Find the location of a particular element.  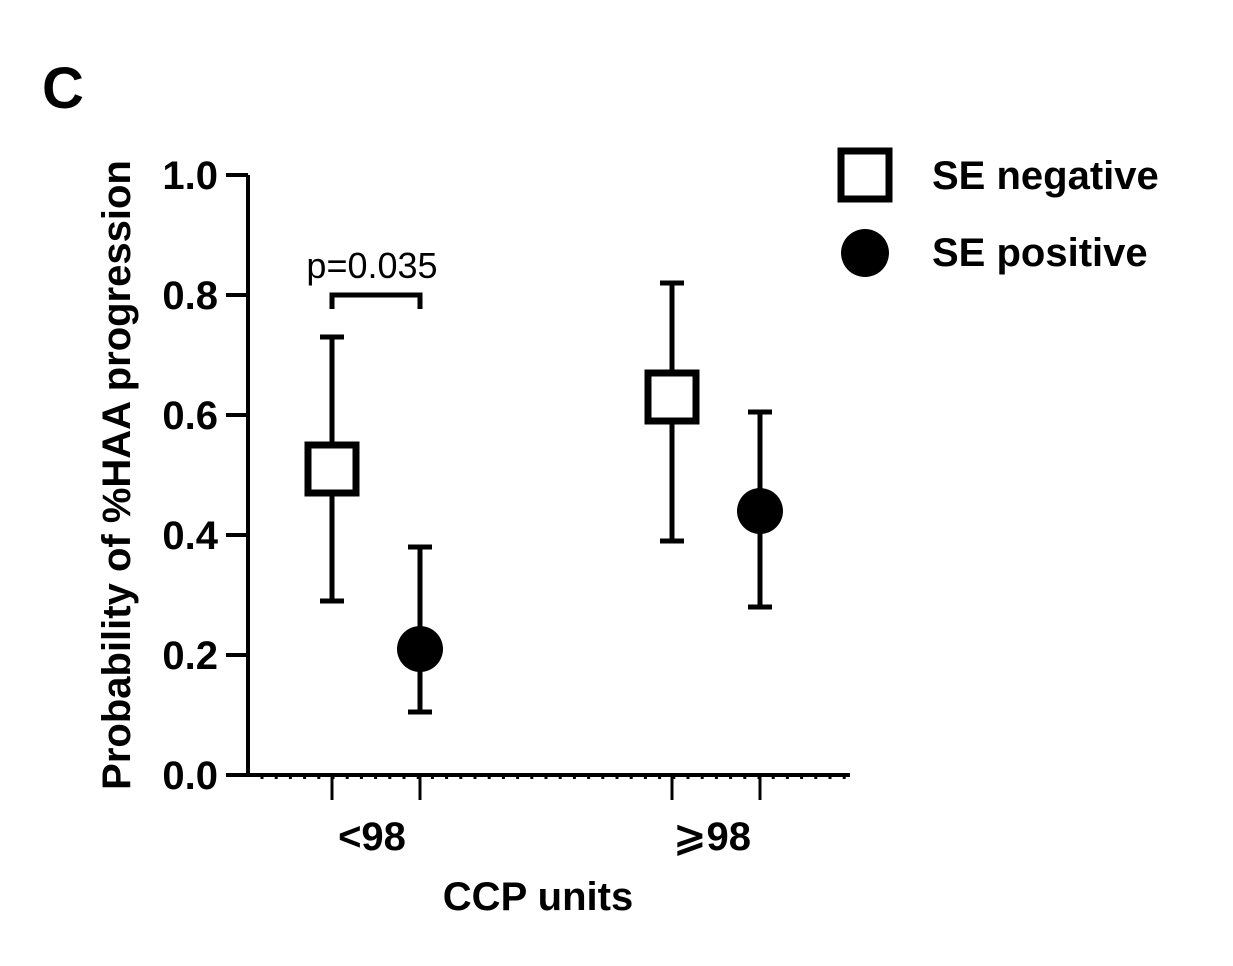

legend-swatch-se-negative is located at coordinates (865, 175).